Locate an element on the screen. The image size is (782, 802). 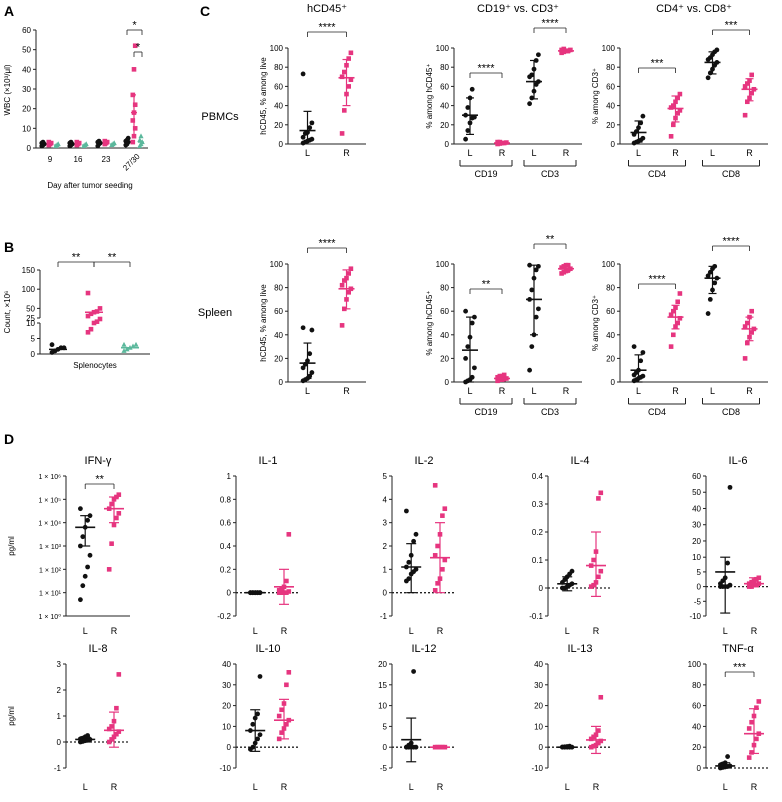
d-ifn--sig-label: ** is located at coordinates (99, 480).